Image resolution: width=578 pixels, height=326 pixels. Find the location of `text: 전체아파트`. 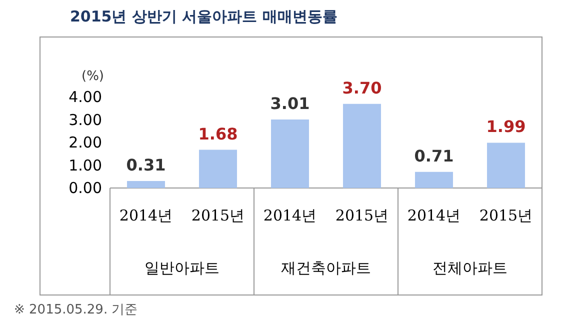

text: 전체아파트 is located at coordinates (470, 268).